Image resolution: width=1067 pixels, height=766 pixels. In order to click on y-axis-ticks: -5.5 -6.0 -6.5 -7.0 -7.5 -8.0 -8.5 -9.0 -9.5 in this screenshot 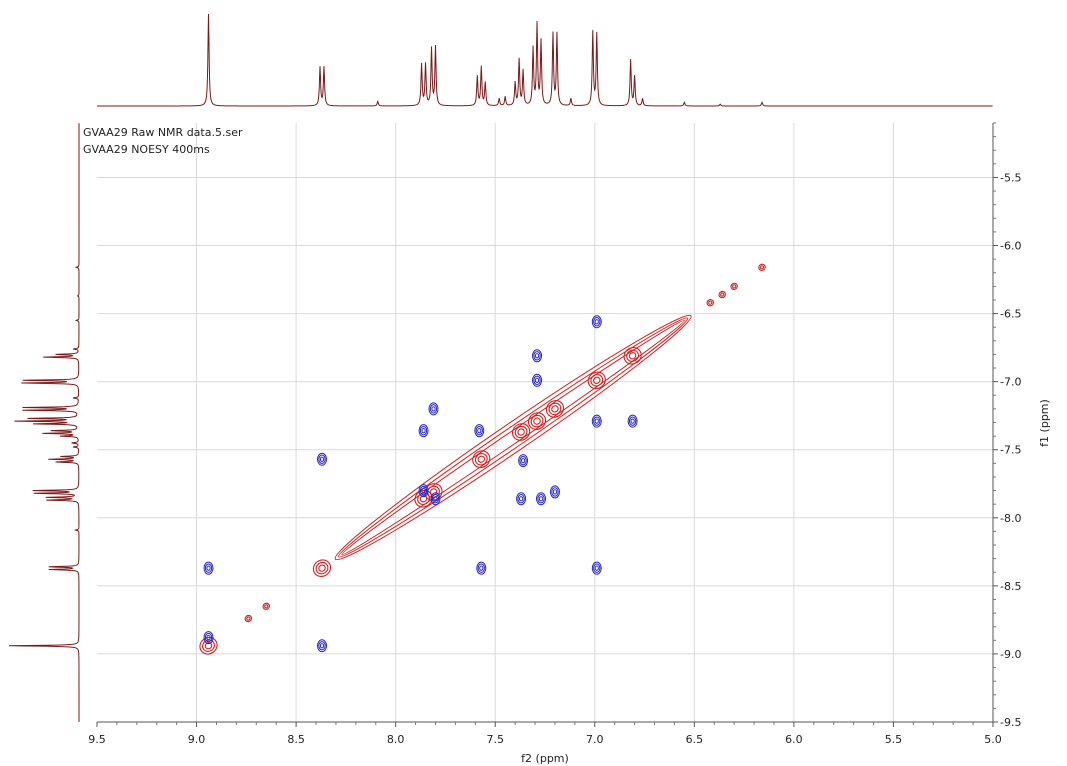, I will do `click(1007, 425)`.